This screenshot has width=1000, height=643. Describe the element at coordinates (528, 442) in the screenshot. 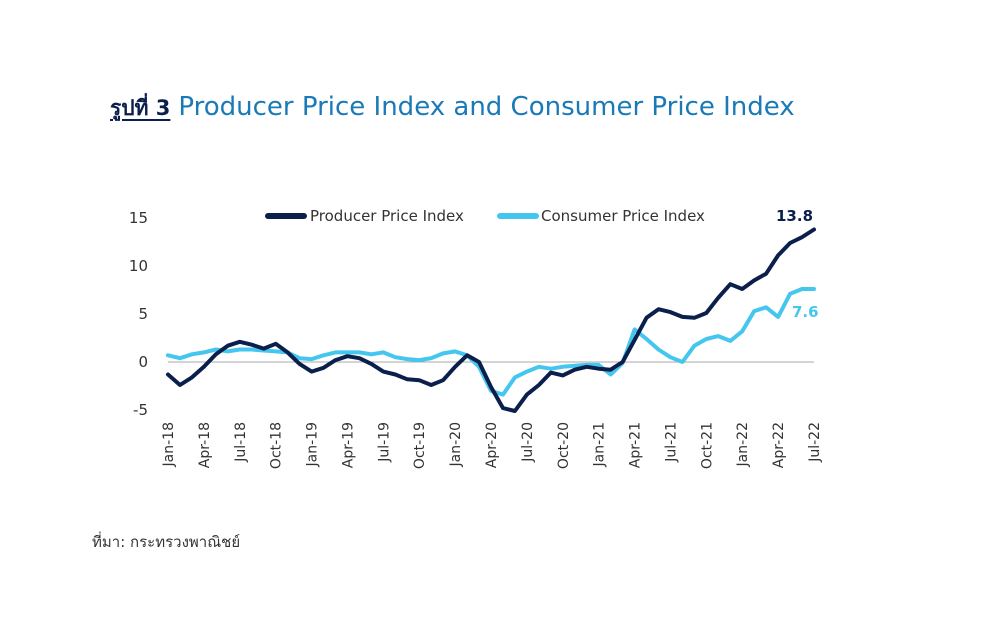

I see `x-tick-label: Jul-20` at that location.